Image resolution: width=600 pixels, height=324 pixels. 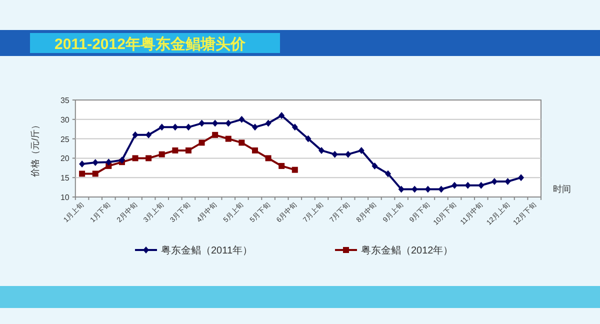 I want to click on chart-title: 2011-2012年粤东金鲳塘头价, so click(x=150, y=44).